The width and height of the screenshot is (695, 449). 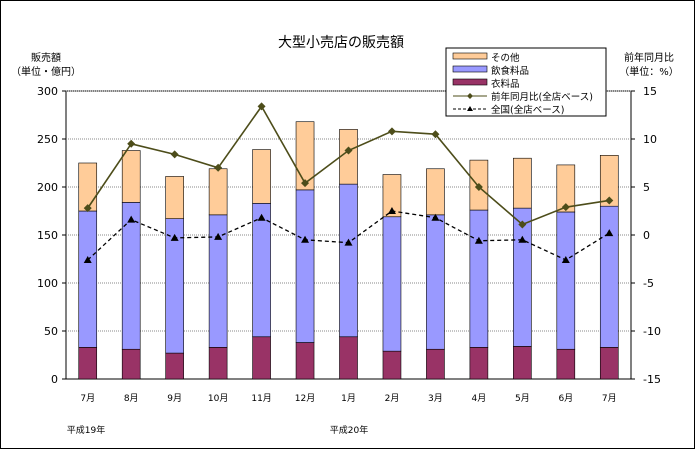 What do you see at coordinates (47, 187) in the screenshot?
I see `y-tick-label: 200` at bounding box center [47, 187].